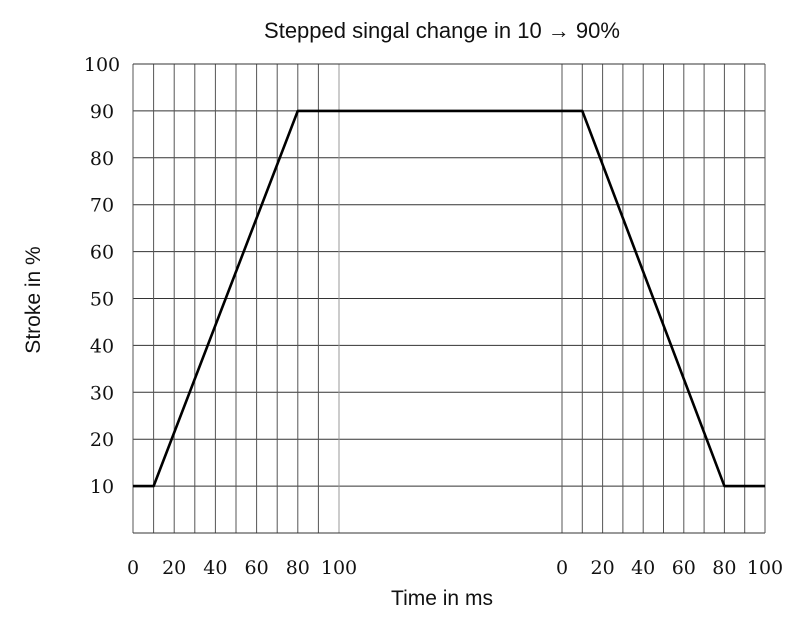  Describe the element at coordinates (442, 598) in the screenshot. I see `x-axis-label: Time in ms` at that location.